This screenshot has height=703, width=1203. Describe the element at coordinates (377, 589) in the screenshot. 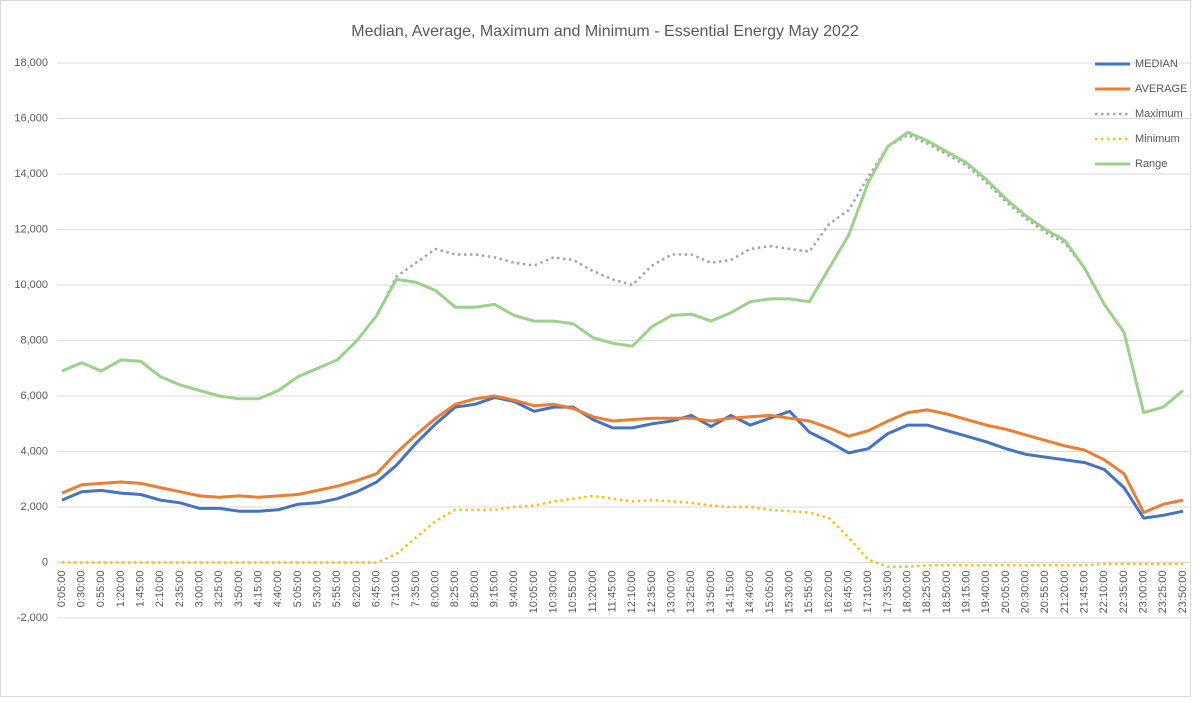

I see `x-tick-label: 6:45:00` at that location.